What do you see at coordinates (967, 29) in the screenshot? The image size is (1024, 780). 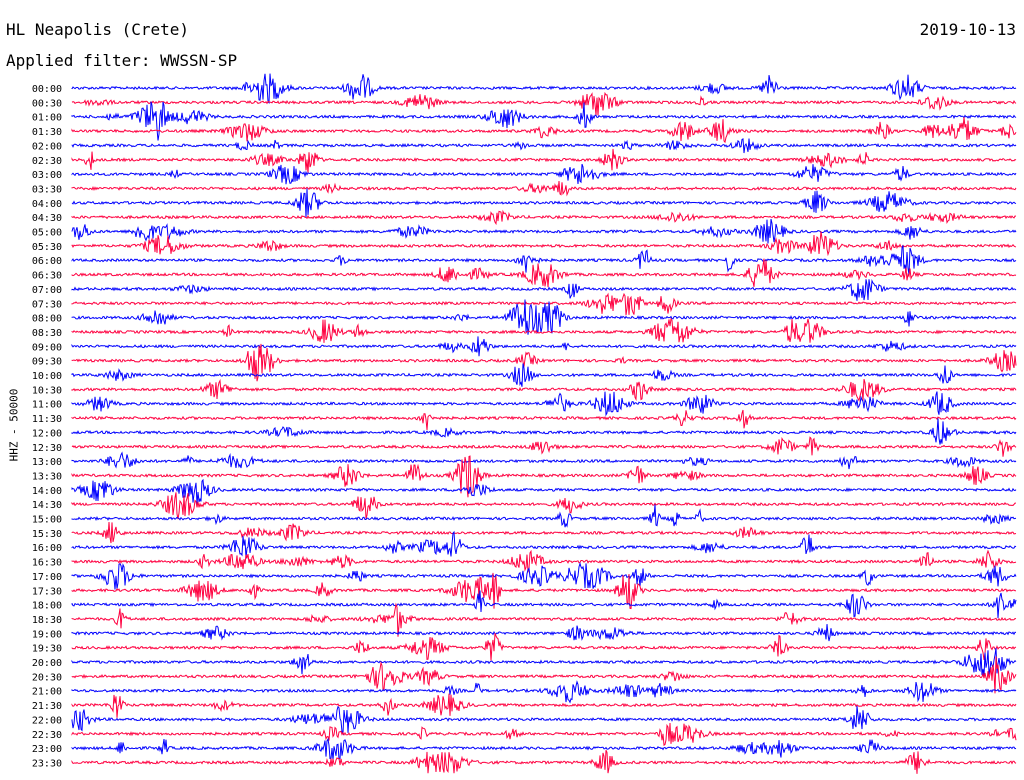 I see `record-date: 2019-10-13` at bounding box center [967, 29].